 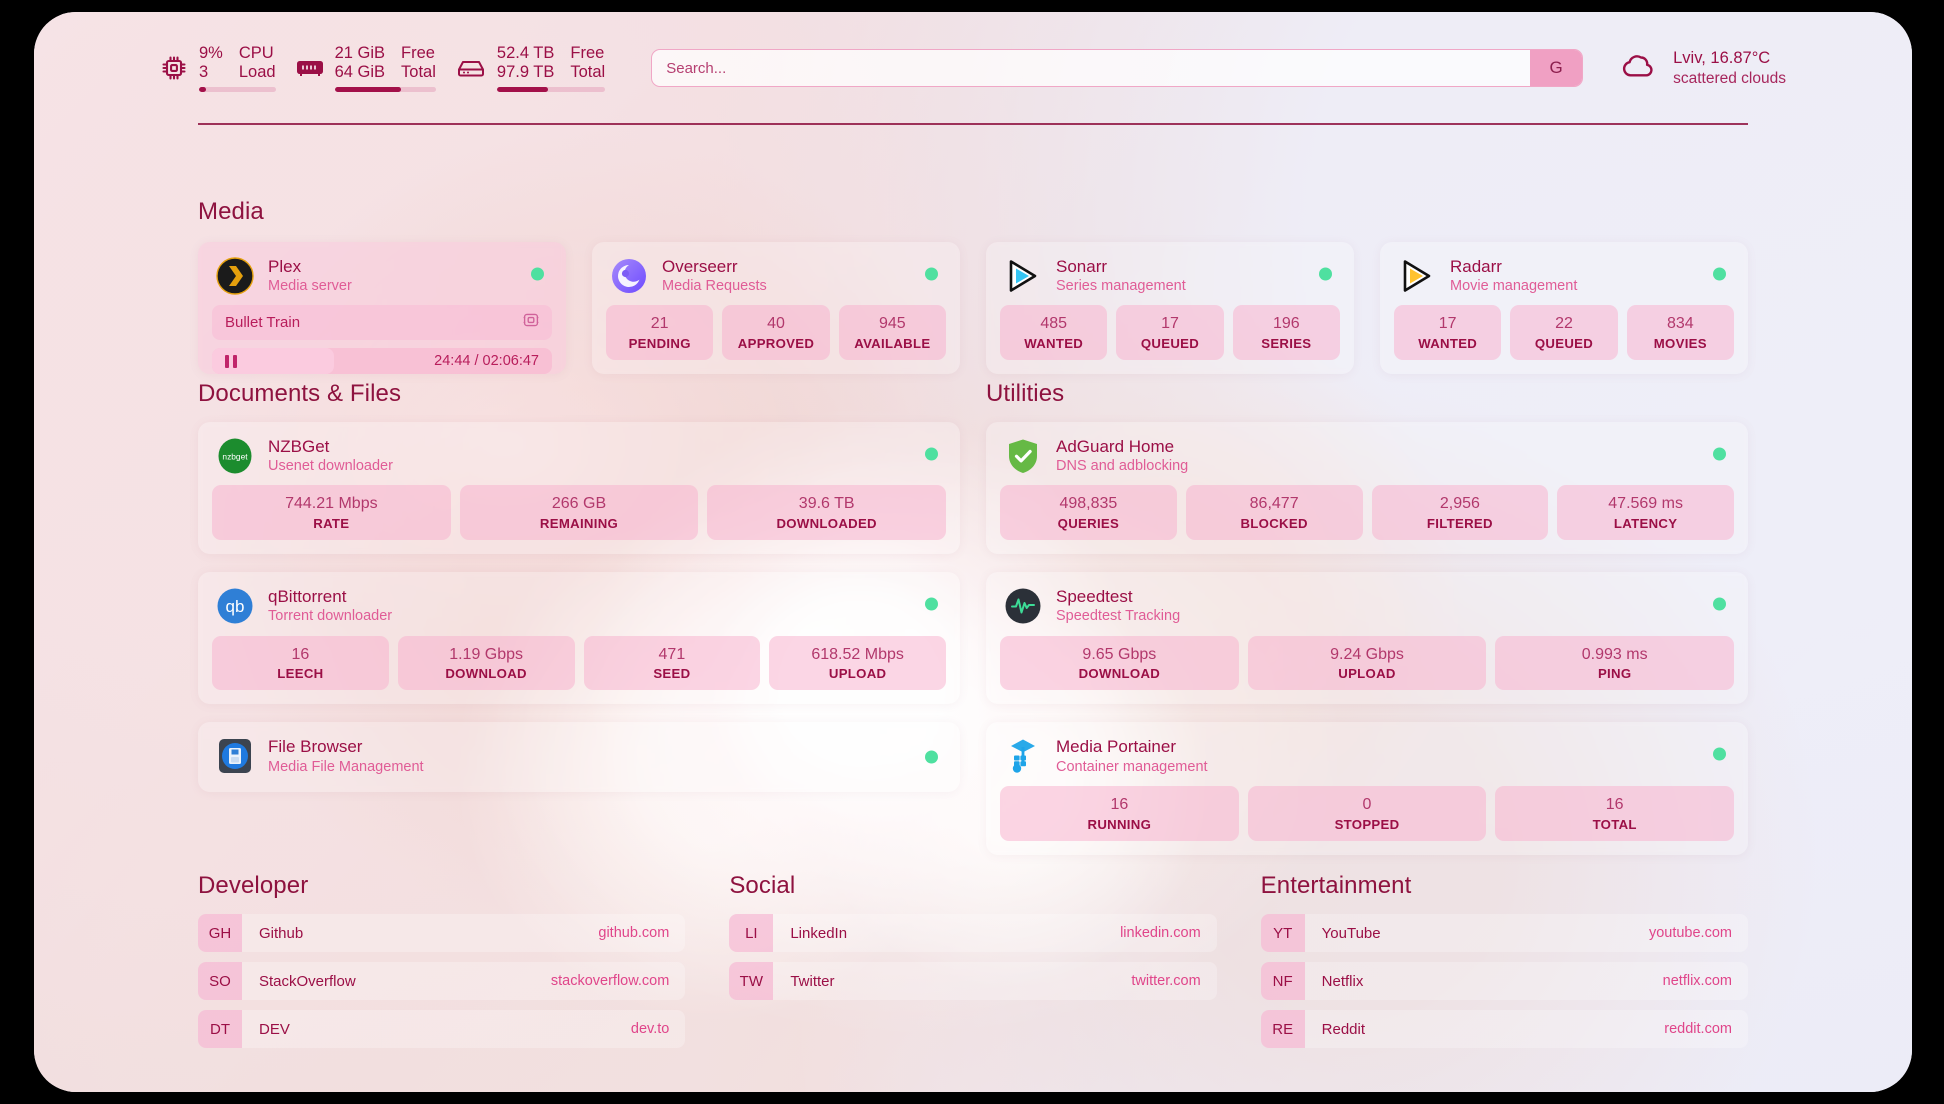 What do you see at coordinates (826, 504) in the screenshot?
I see `stat-value: 39.6 TB` at bounding box center [826, 504].